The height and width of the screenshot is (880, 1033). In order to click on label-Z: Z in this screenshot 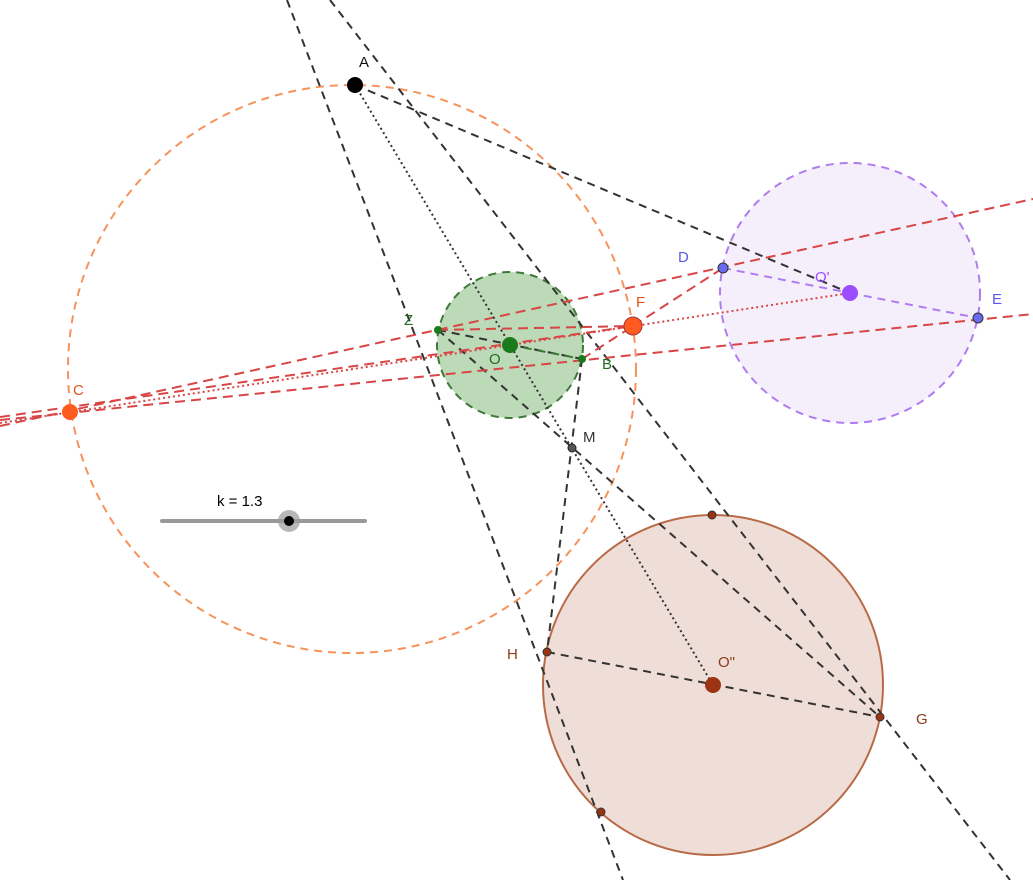, I will do `click(408, 320)`.